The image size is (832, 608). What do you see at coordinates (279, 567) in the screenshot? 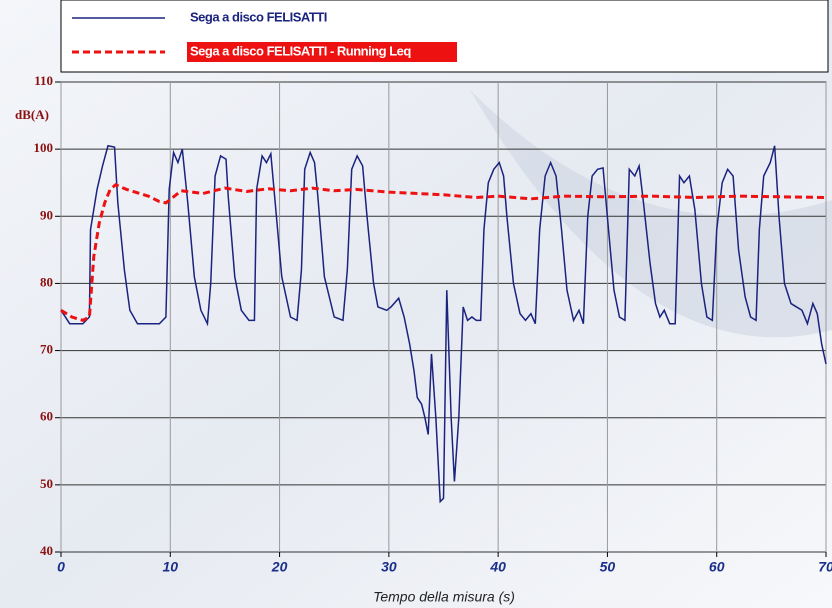
I see `x-tick-label: 20` at bounding box center [279, 567].